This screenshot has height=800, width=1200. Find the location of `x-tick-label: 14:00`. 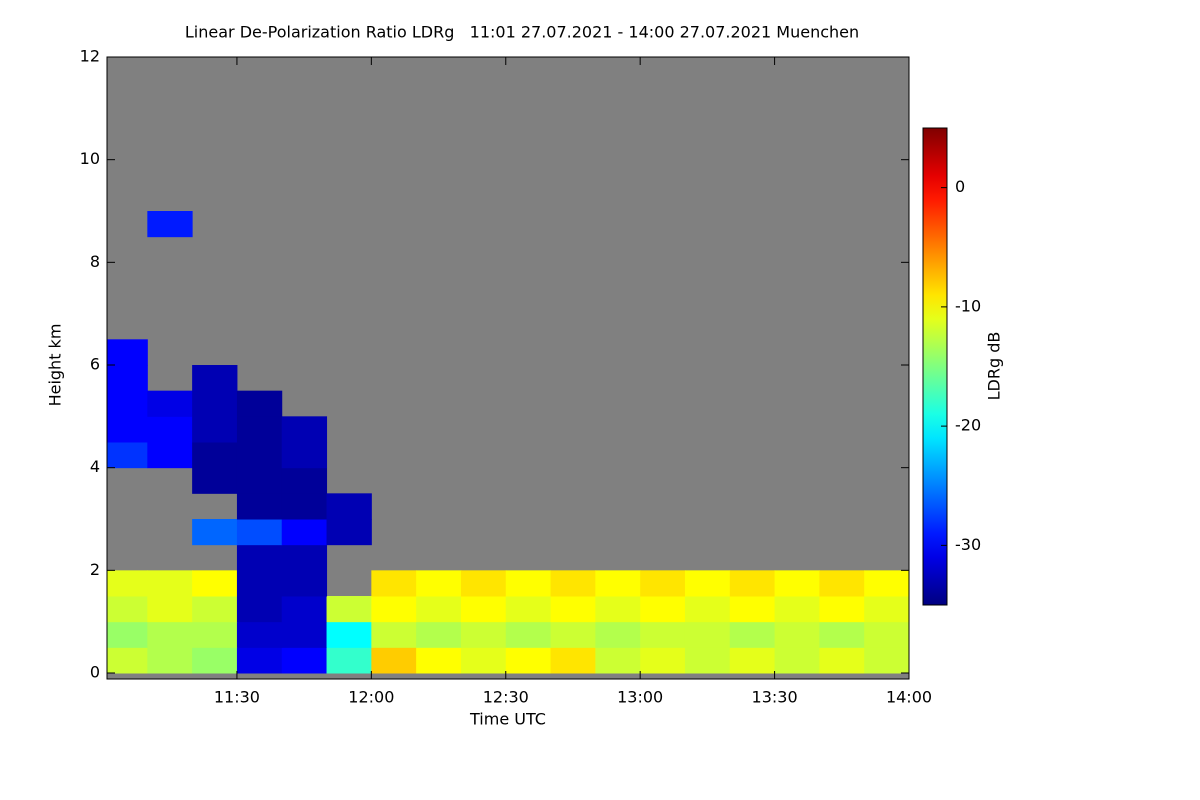

x-tick-label: 14:00 is located at coordinates (909, 697).